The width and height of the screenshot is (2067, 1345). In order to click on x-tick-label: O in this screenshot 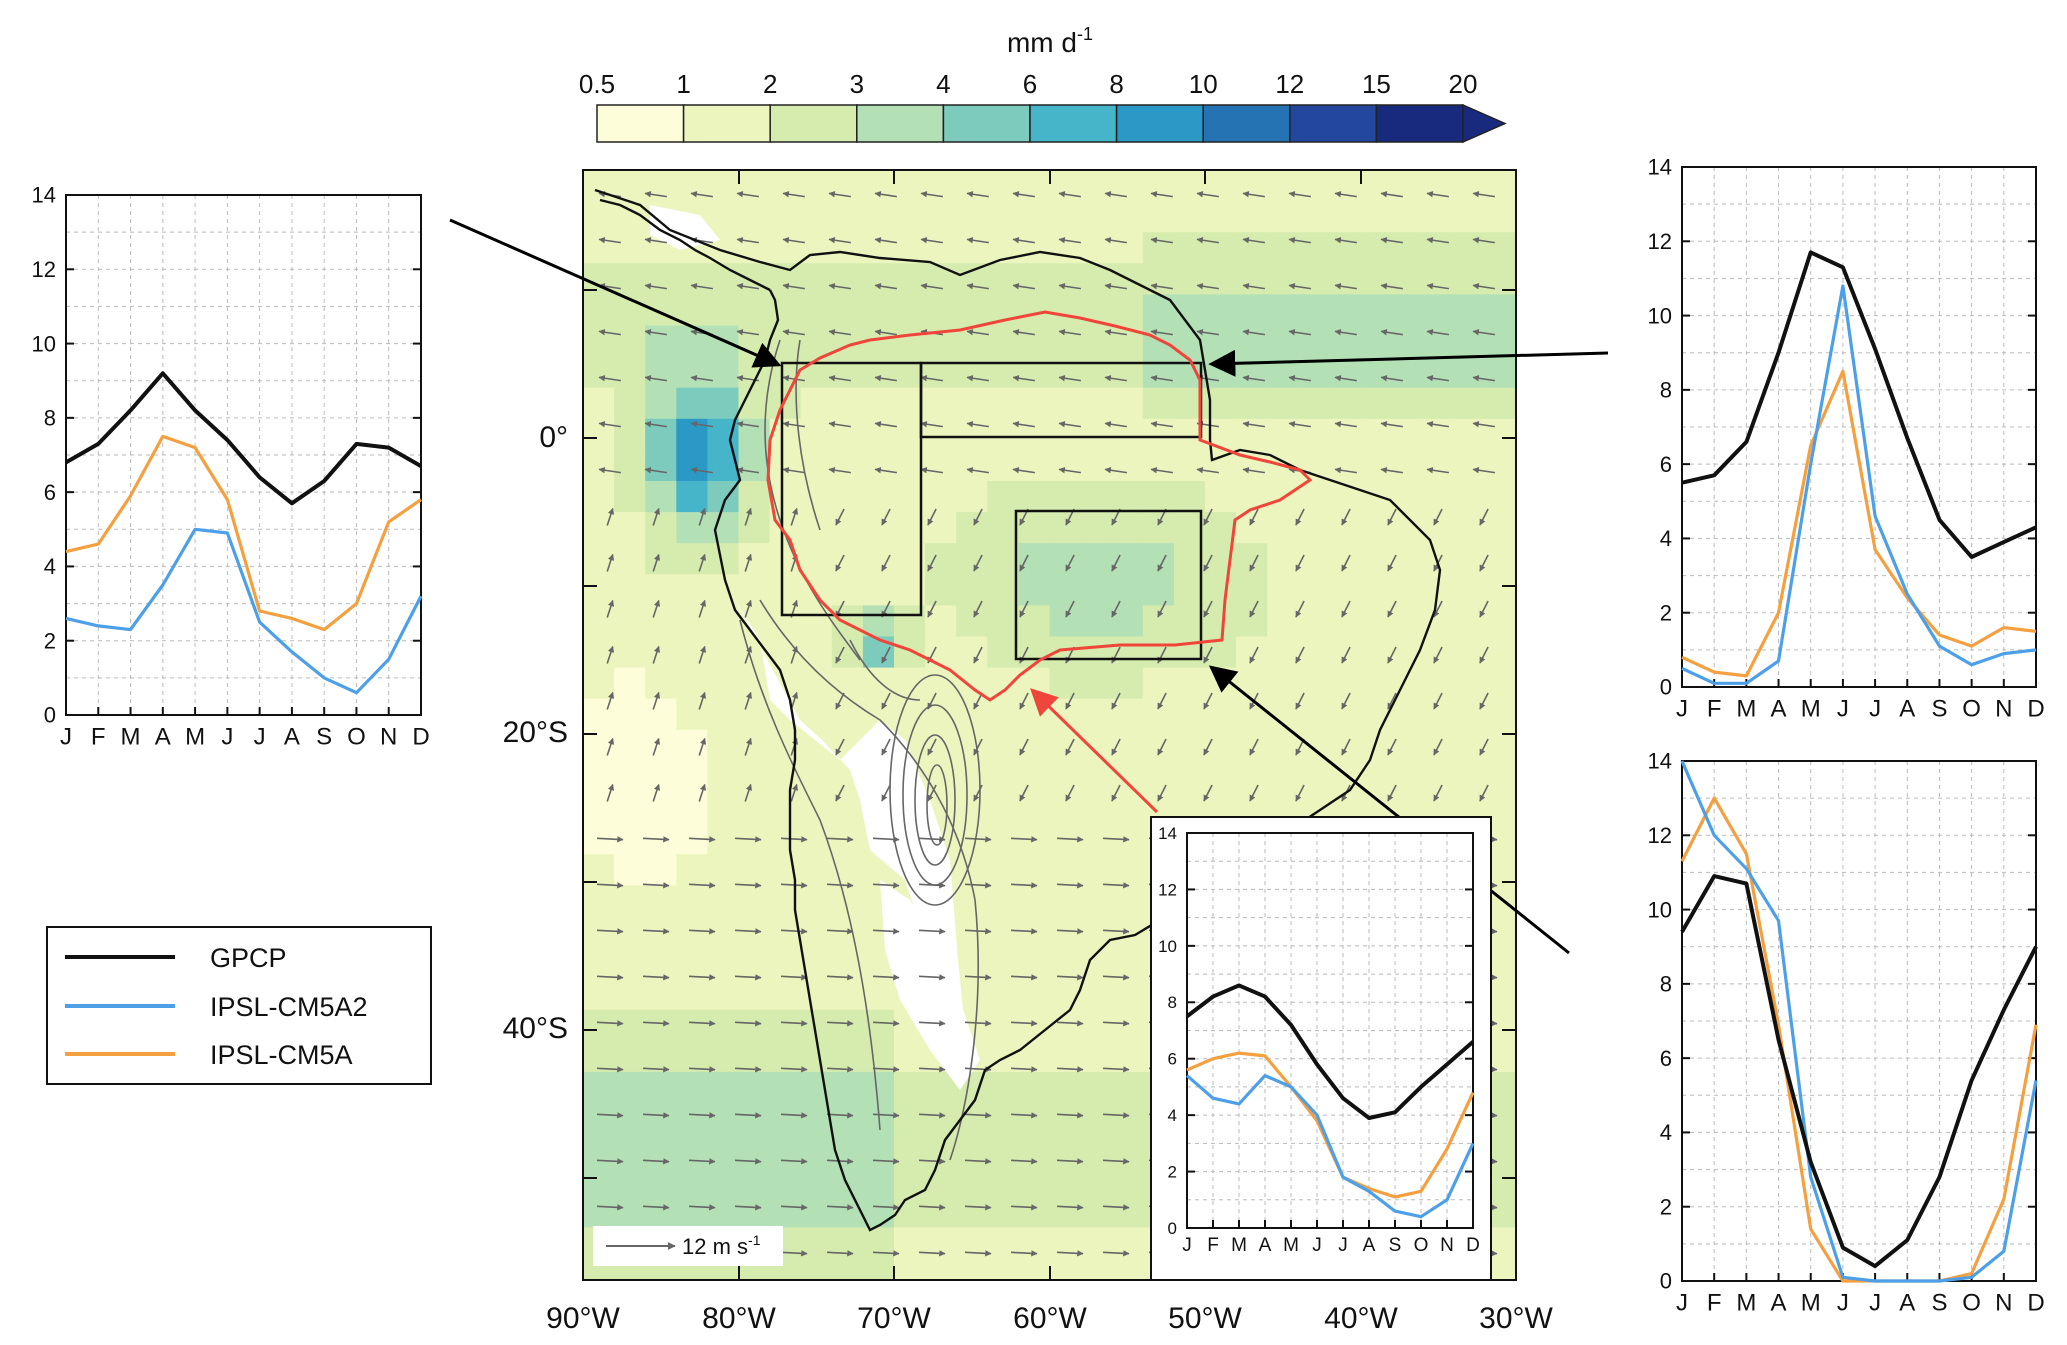, I will do `click(356, 737)`.